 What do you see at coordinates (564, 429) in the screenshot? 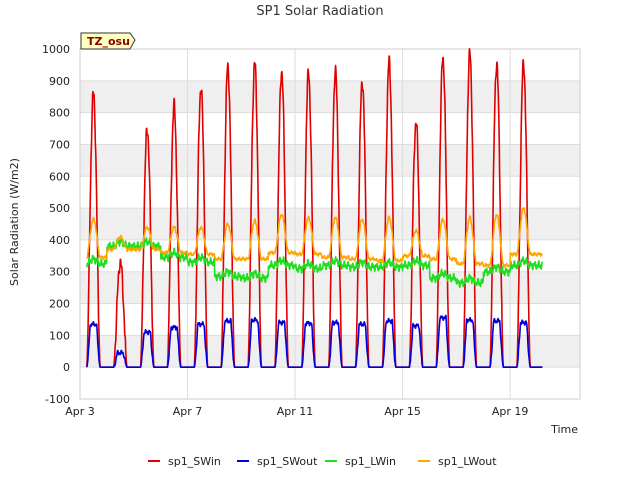
I see `x-axis-label: Time` at bounding box center [564, 429].